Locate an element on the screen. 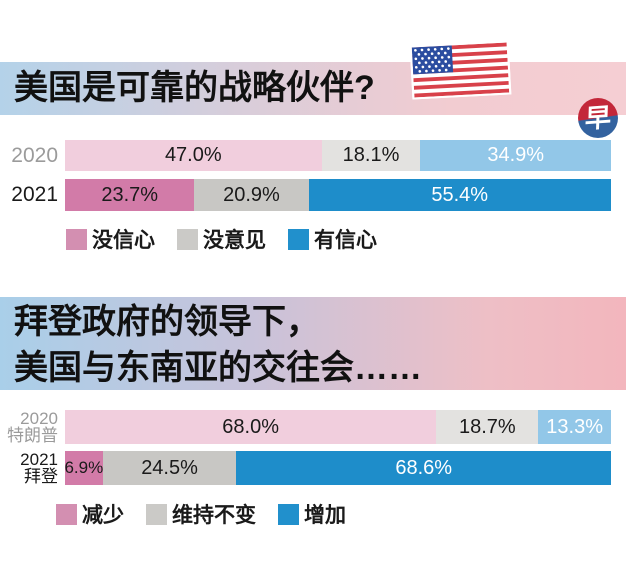 Image resolution: width=626 pixels, height=579 pixels. bar-segment: 18.7% is located at coordinates (487, 427).